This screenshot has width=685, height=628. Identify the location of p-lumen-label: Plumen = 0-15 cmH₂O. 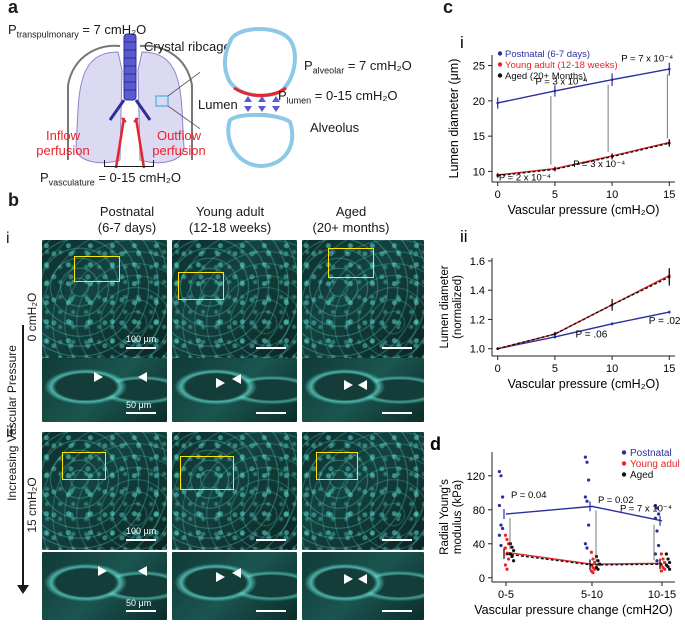
(338, 97).